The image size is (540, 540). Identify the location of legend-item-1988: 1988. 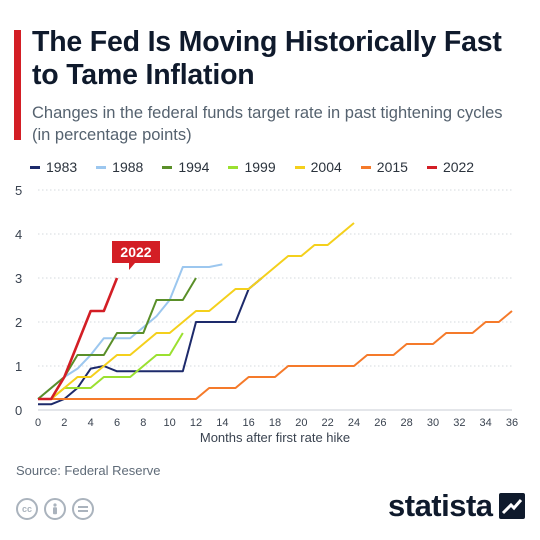
(119, 167).